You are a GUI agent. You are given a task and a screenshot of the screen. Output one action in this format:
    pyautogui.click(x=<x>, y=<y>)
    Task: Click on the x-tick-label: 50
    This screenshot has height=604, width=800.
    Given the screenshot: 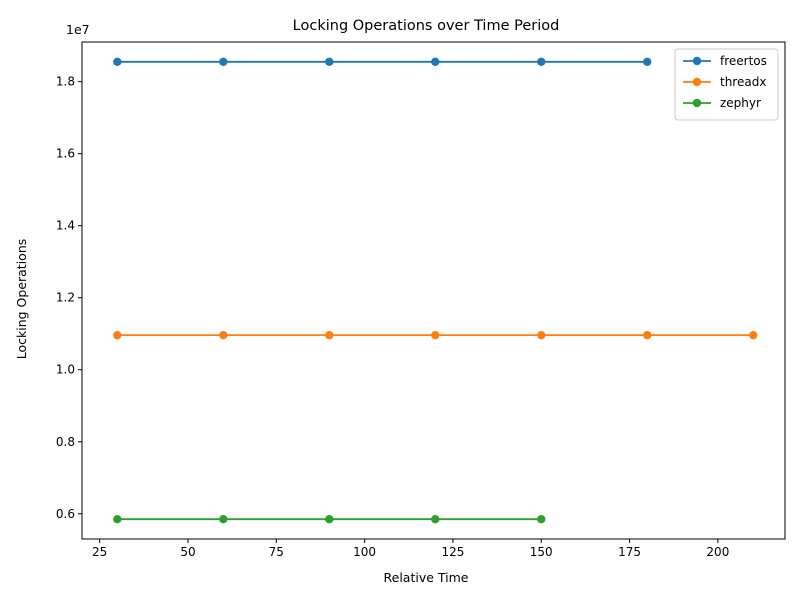 What is the action you would take?
    pyautogui.click(x=187, y=552)
    